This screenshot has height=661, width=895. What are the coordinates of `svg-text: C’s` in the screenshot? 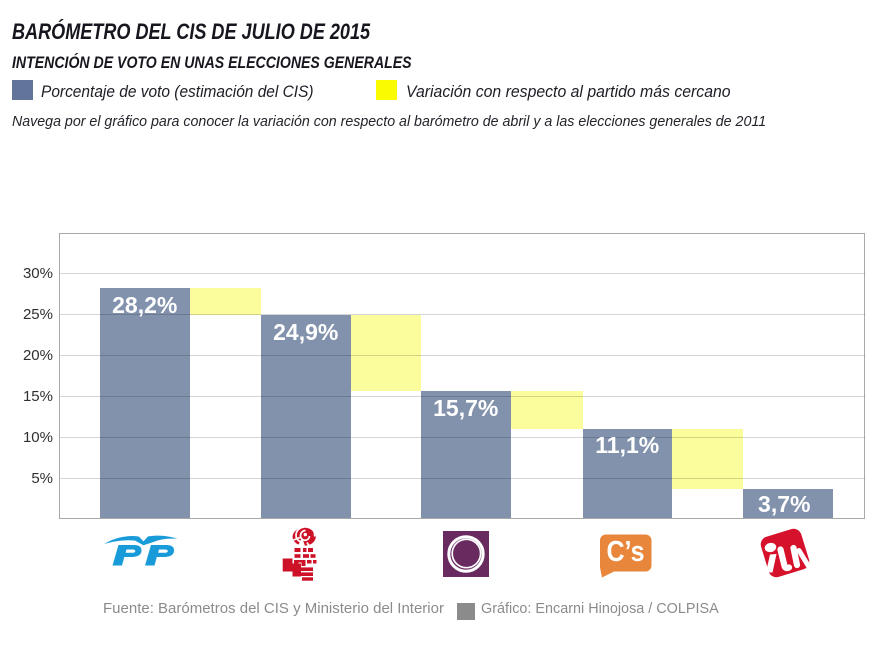 It's located at (626, 552).